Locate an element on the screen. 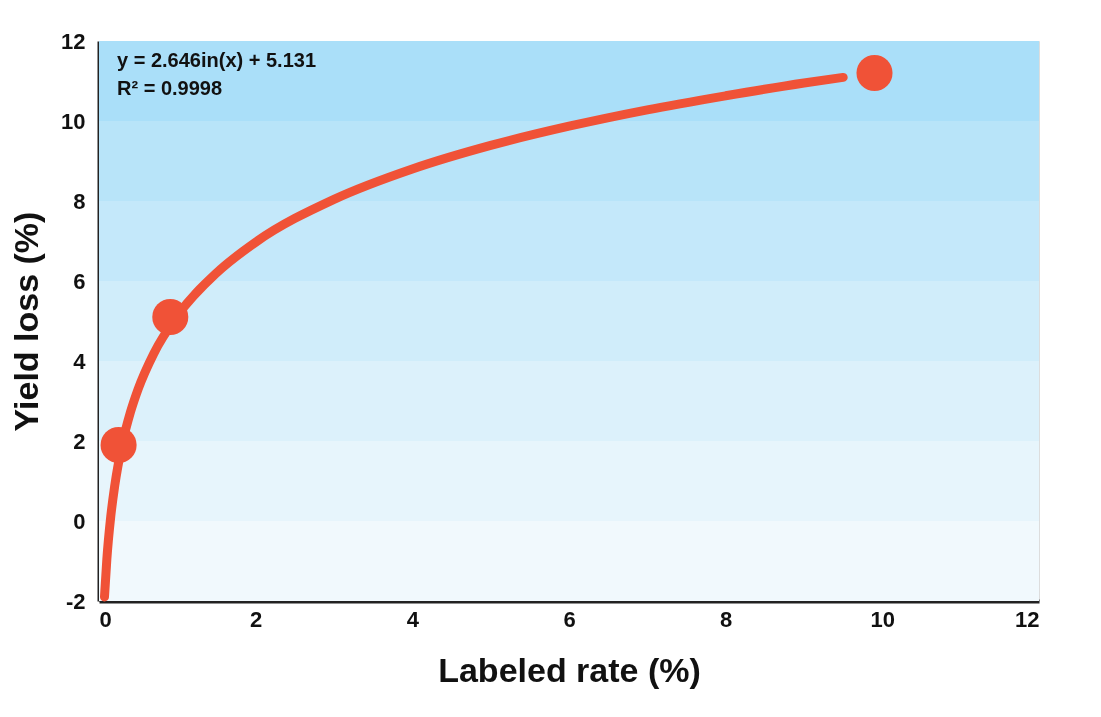 The image size is (1101, 717). x-tick-label: 10 is located at coordinates (883, 619).